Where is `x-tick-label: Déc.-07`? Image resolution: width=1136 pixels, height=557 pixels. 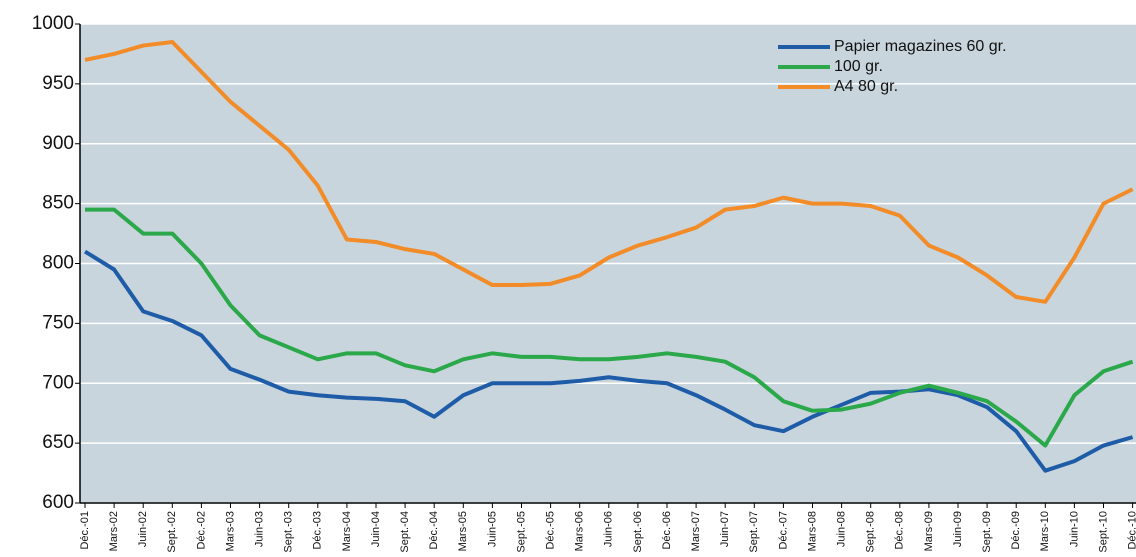 x-tick-label: Déc.-07 is located at coordinates (783, 530).